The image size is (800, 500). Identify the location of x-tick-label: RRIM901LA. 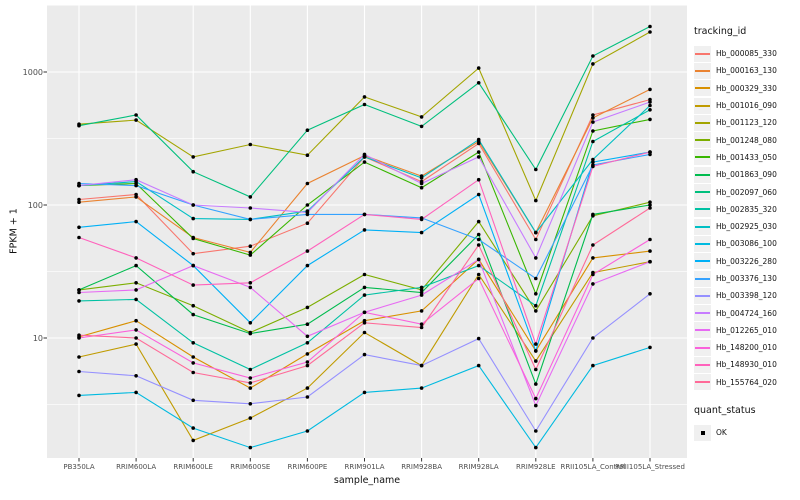
(364, 467).